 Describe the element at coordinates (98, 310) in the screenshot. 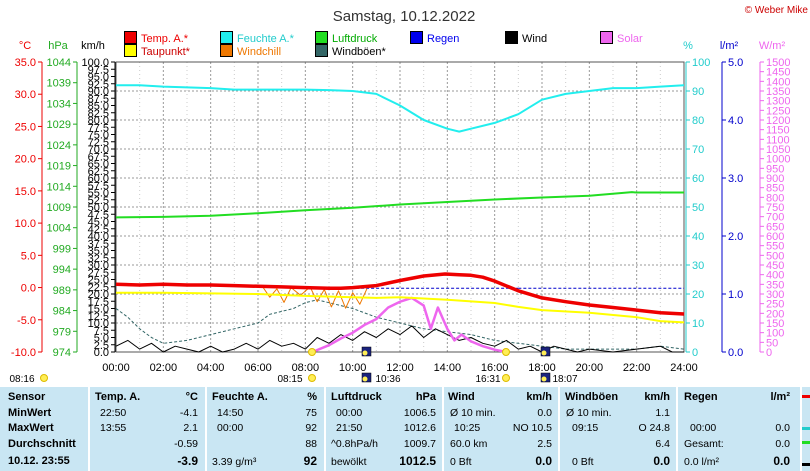

I see `wind-tick-label: 15.0` at that location.